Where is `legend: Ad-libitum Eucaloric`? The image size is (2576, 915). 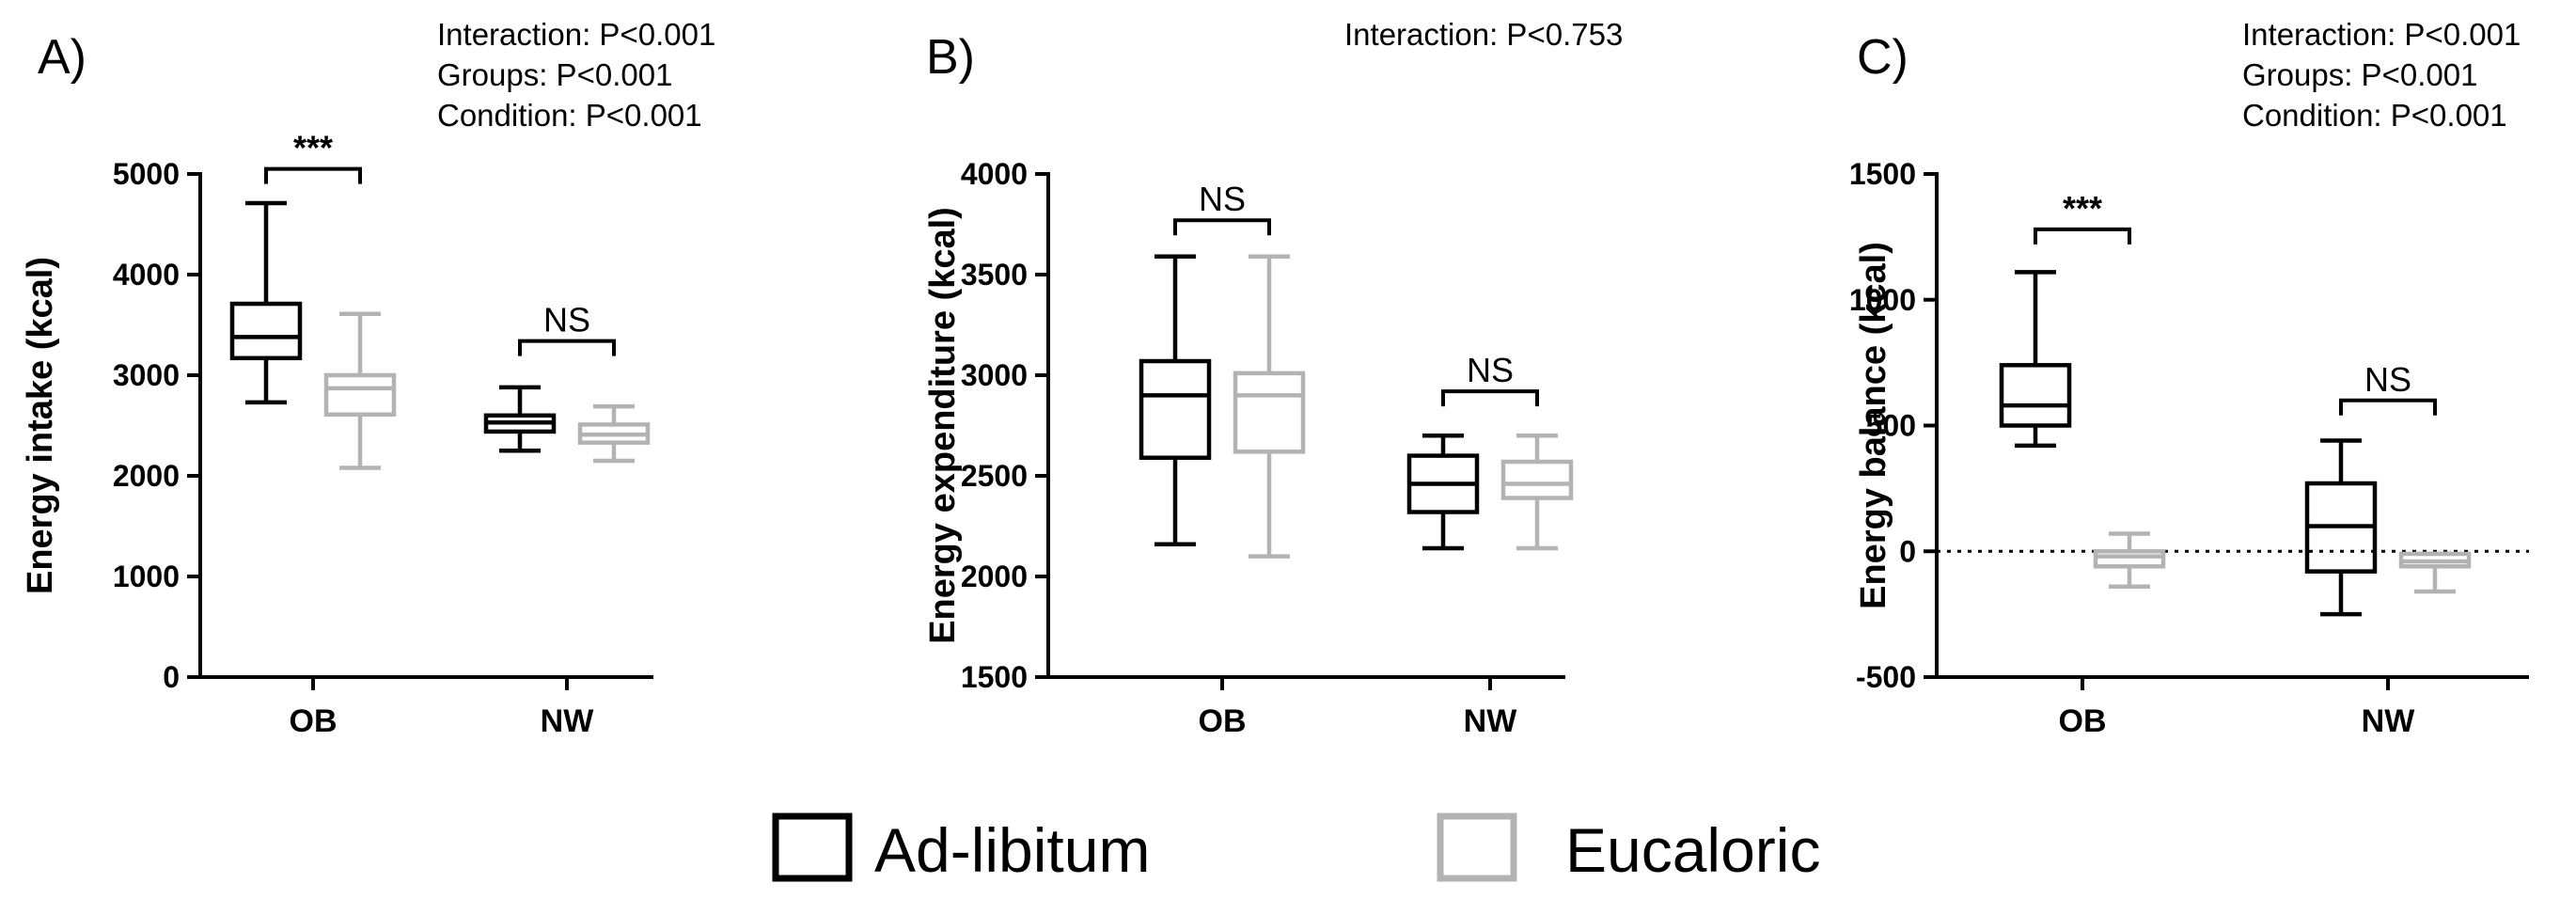 legend: Ad-libitum Eucaloric is located at coordinates (1296, 849).